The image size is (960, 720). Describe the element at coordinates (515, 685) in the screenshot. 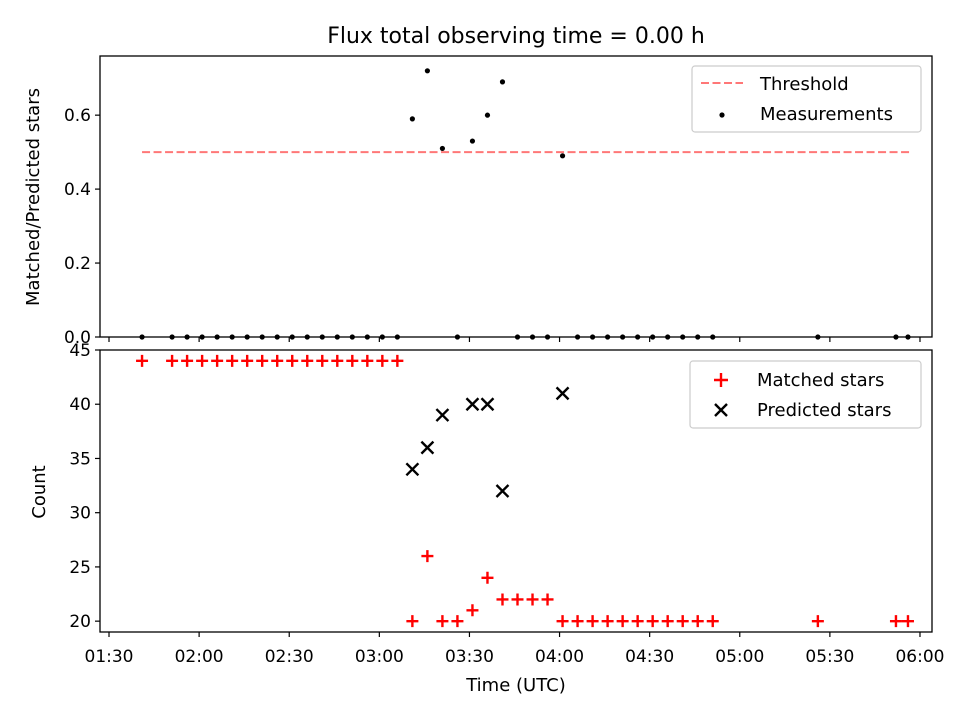

I see `x-axis-label: Time (UTC)` at that location.